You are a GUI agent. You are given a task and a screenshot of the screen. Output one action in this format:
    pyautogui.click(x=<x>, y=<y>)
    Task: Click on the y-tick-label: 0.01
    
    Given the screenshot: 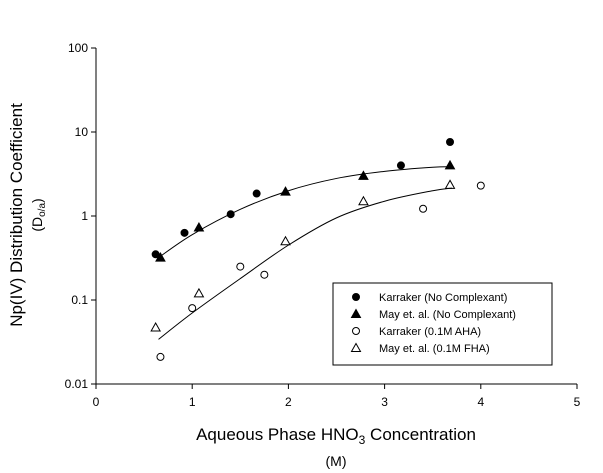 What is the action you would take?
    pyautogui.click(x=77, y=384)
    